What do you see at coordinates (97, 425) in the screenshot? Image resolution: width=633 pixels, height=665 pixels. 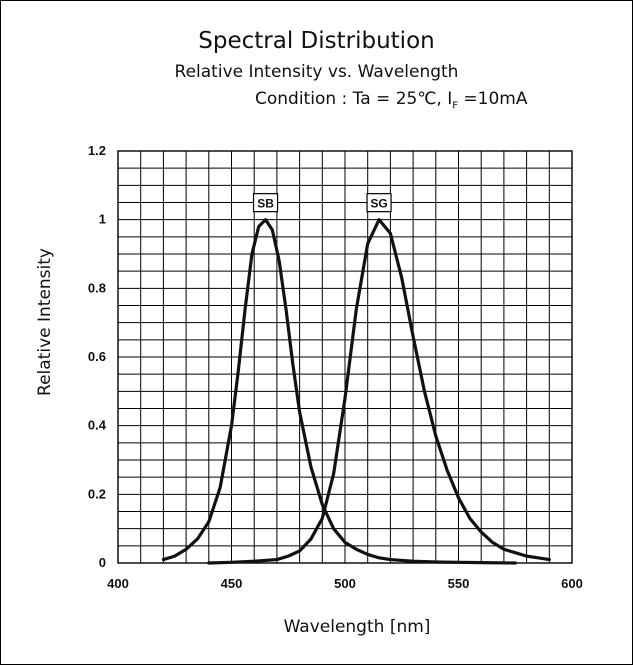 I see `y-tick-label: 0.4` at bounding box center [97, 425].